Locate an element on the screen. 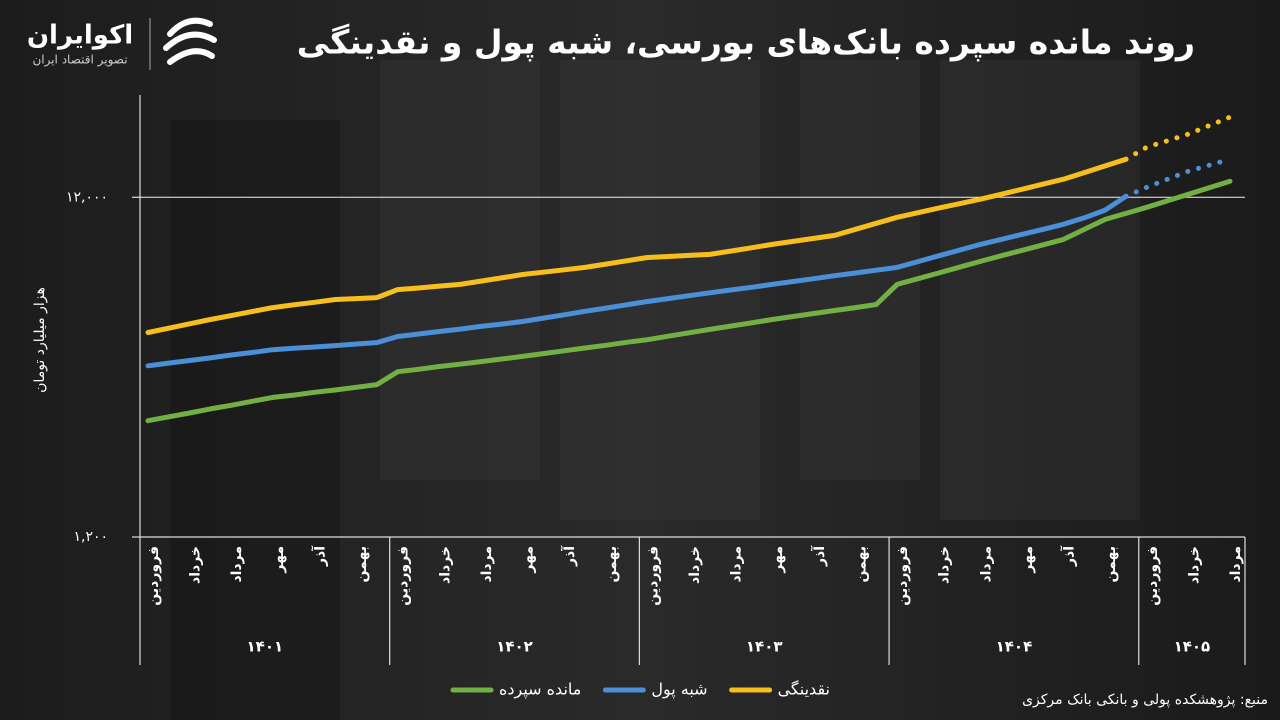  logo-icon is located at coordinates (190, 41).